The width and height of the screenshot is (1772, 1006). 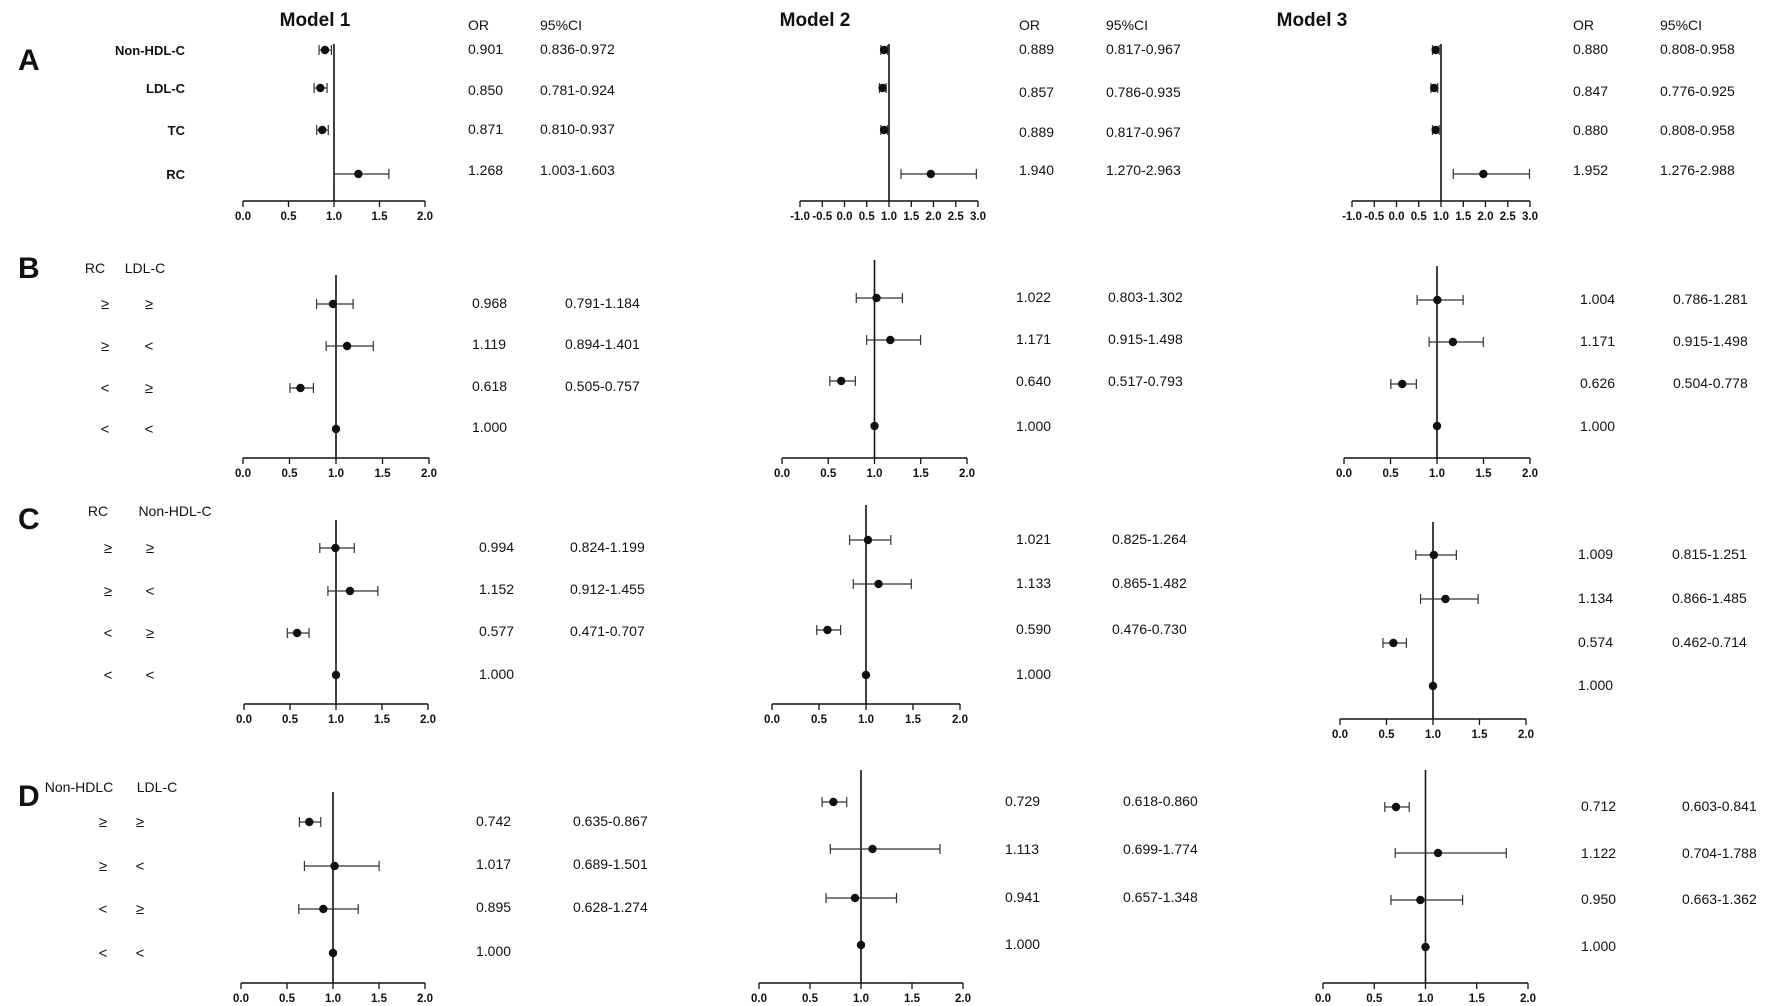 What do you see at coordinates (561, 25) in the screenshot?
I see `ci-header: 95%CI` at bounding box center [561, 25].